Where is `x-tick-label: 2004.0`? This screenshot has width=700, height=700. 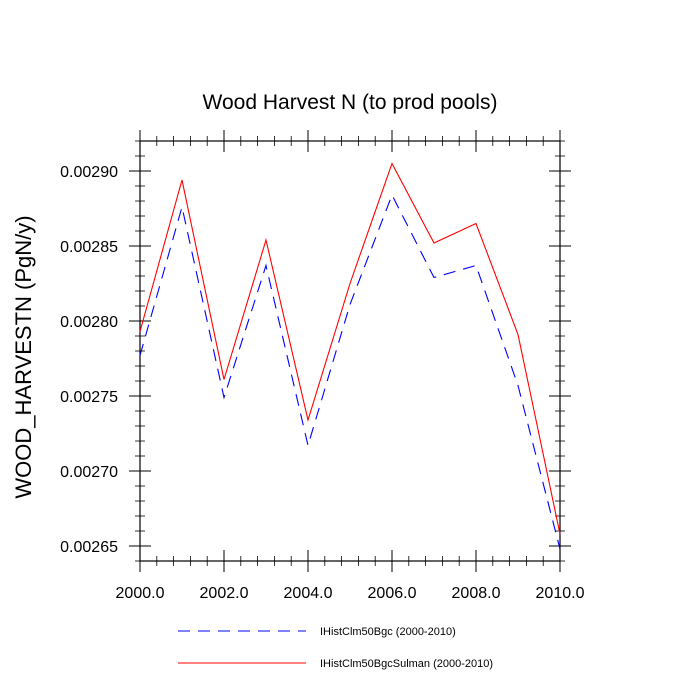 x-tick-label: 2004.0 is located at coordinates (308, 593).